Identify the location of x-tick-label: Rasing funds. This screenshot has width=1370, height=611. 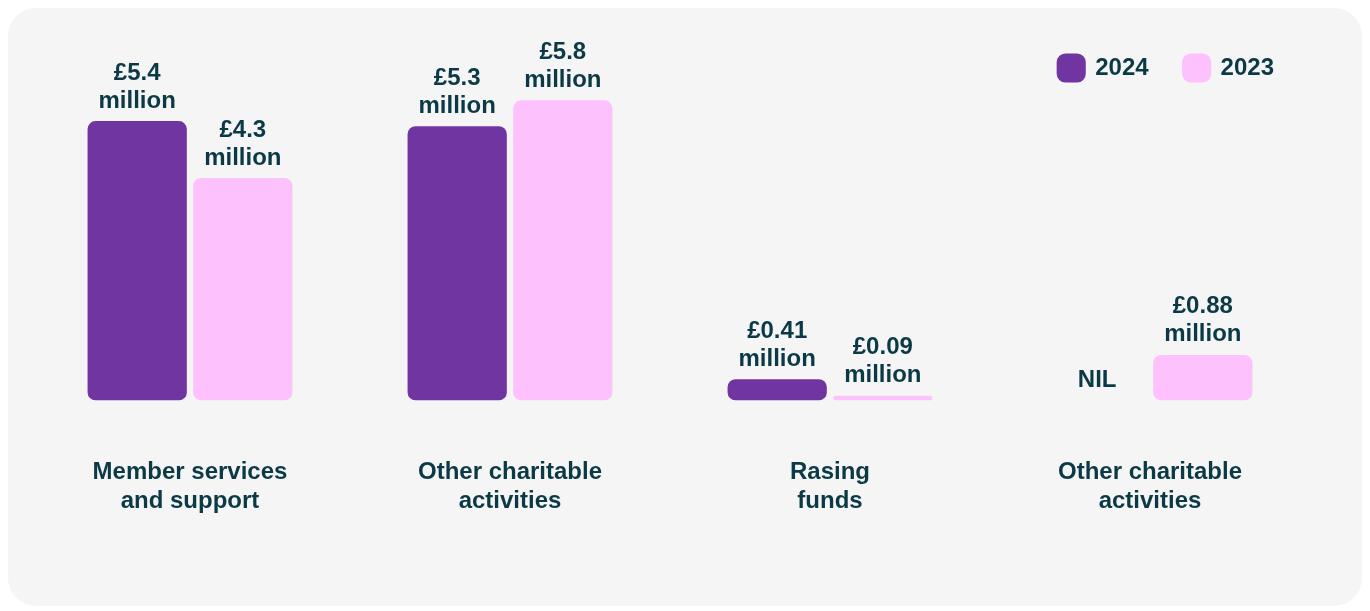
(830, 485).